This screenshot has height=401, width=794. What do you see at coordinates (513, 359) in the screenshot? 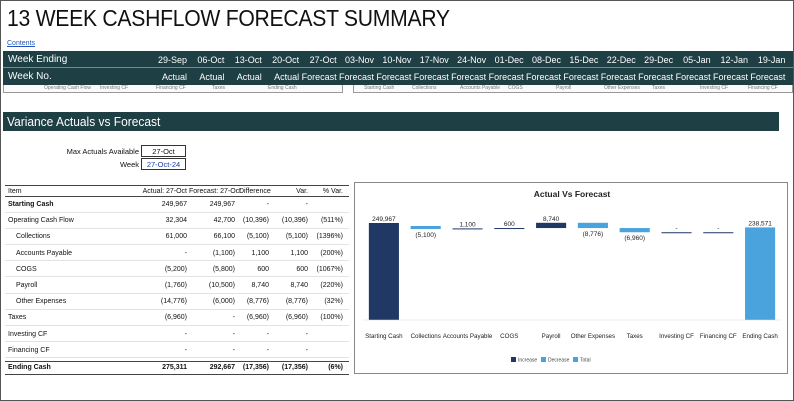
I see `legend-increase-swatch` at bounding box center [513, 359].